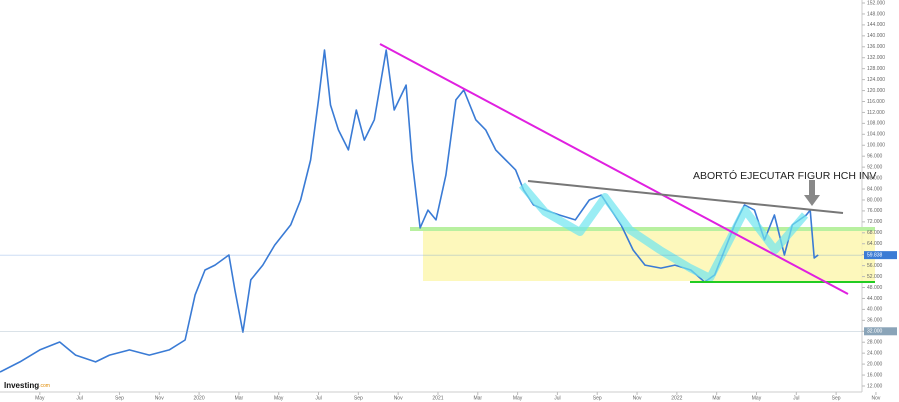 The width and height of the screenshot is (899, 402). What do you see at coordinates (876, 102) in the screenshot?
I see `y-tick-label: 116.000` at bounding box center [876, 102].